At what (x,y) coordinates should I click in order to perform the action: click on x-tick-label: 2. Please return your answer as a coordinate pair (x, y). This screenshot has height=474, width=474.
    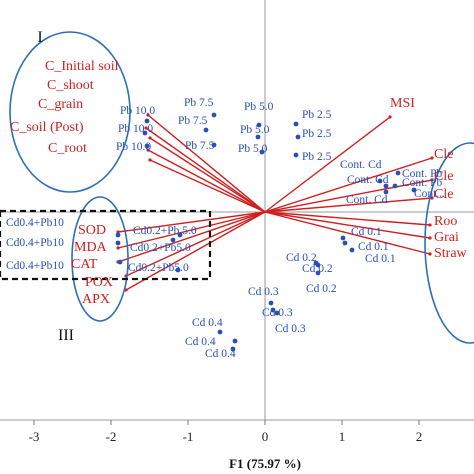
    Looking at the image, I should click on (419, 436).